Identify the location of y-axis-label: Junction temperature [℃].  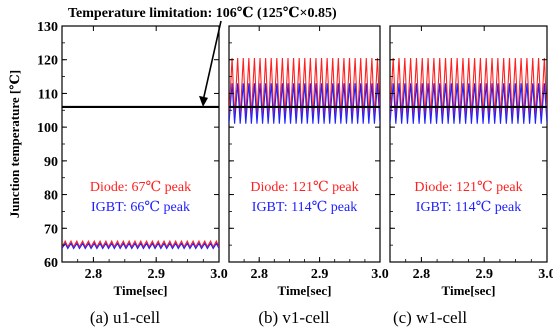
(14, 144).